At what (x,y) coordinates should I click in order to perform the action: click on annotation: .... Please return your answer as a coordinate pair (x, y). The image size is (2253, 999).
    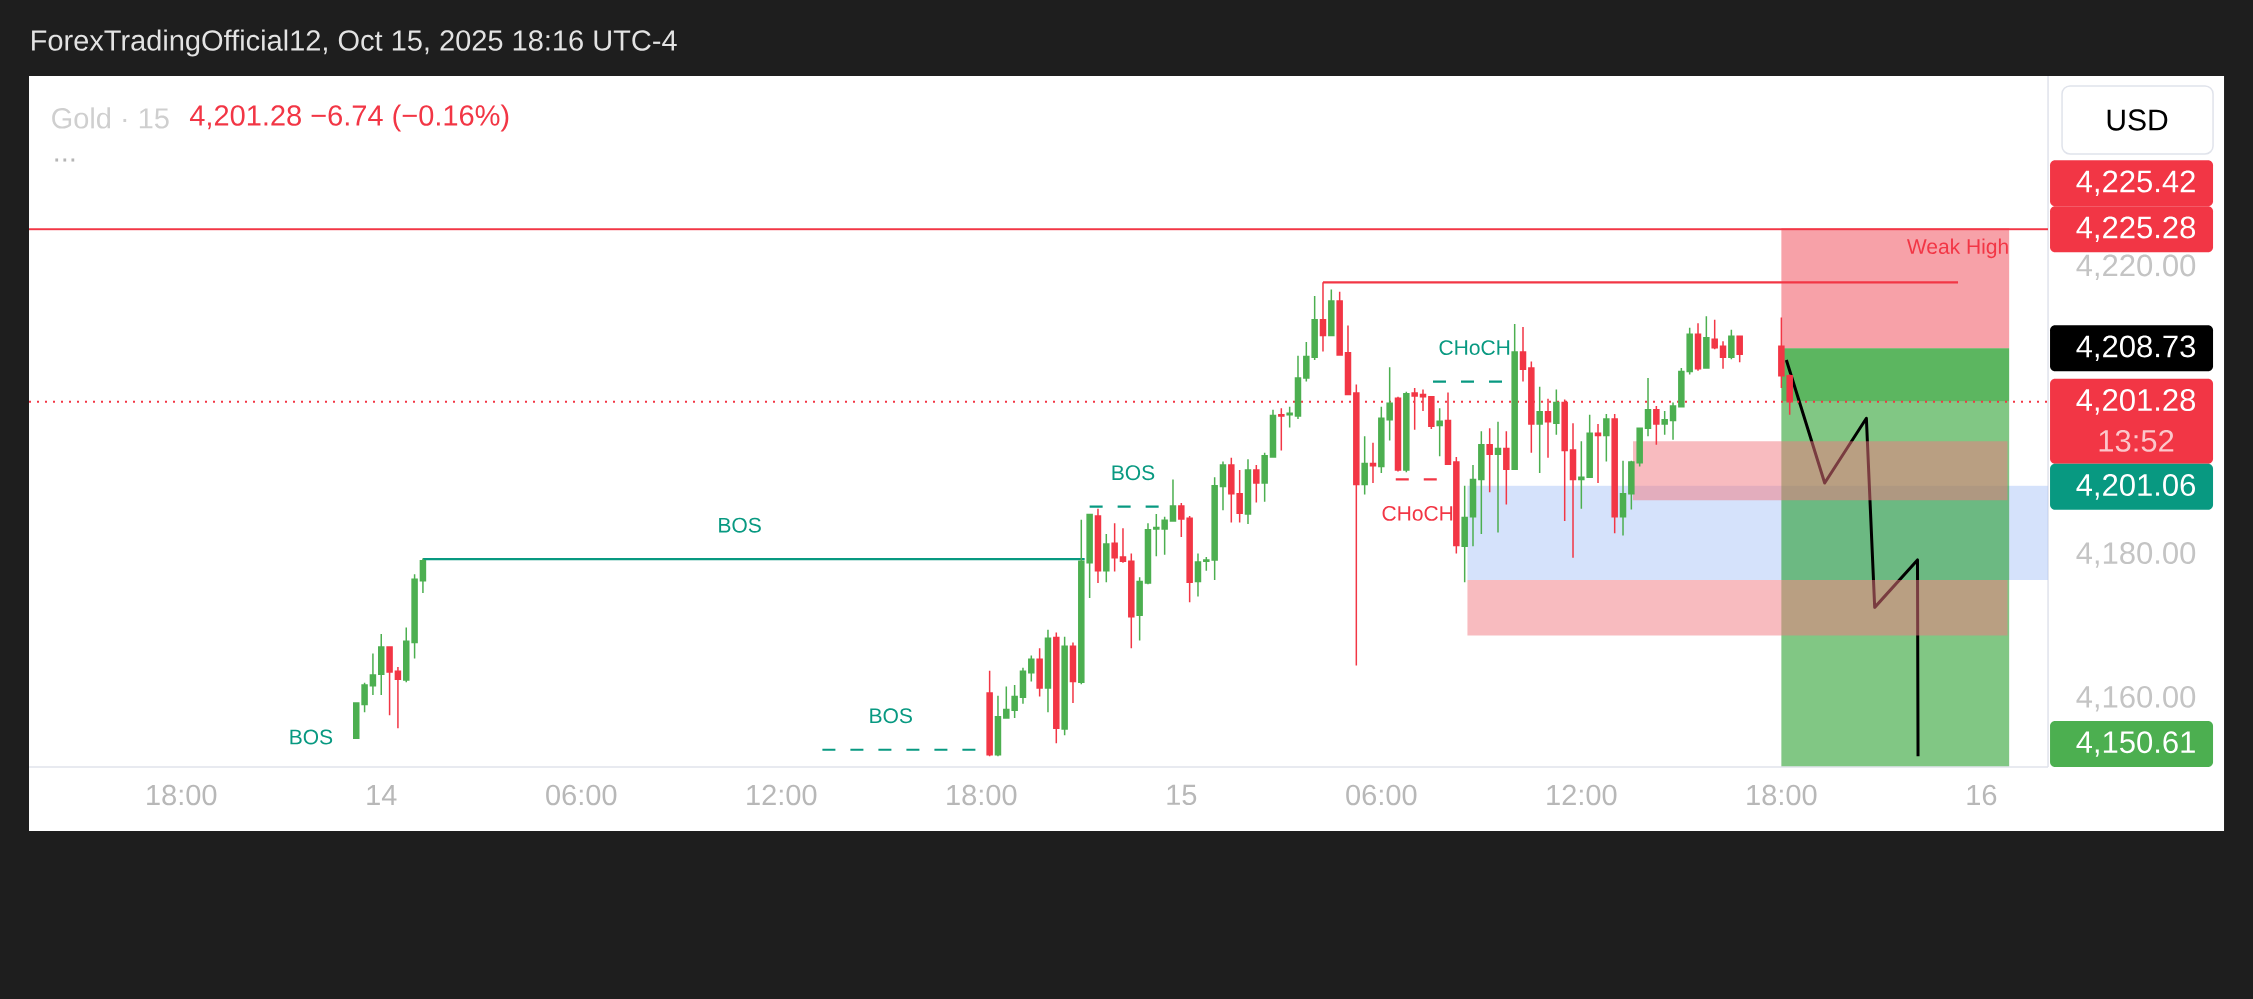
    Looking at the image, I should click on (65, 160).